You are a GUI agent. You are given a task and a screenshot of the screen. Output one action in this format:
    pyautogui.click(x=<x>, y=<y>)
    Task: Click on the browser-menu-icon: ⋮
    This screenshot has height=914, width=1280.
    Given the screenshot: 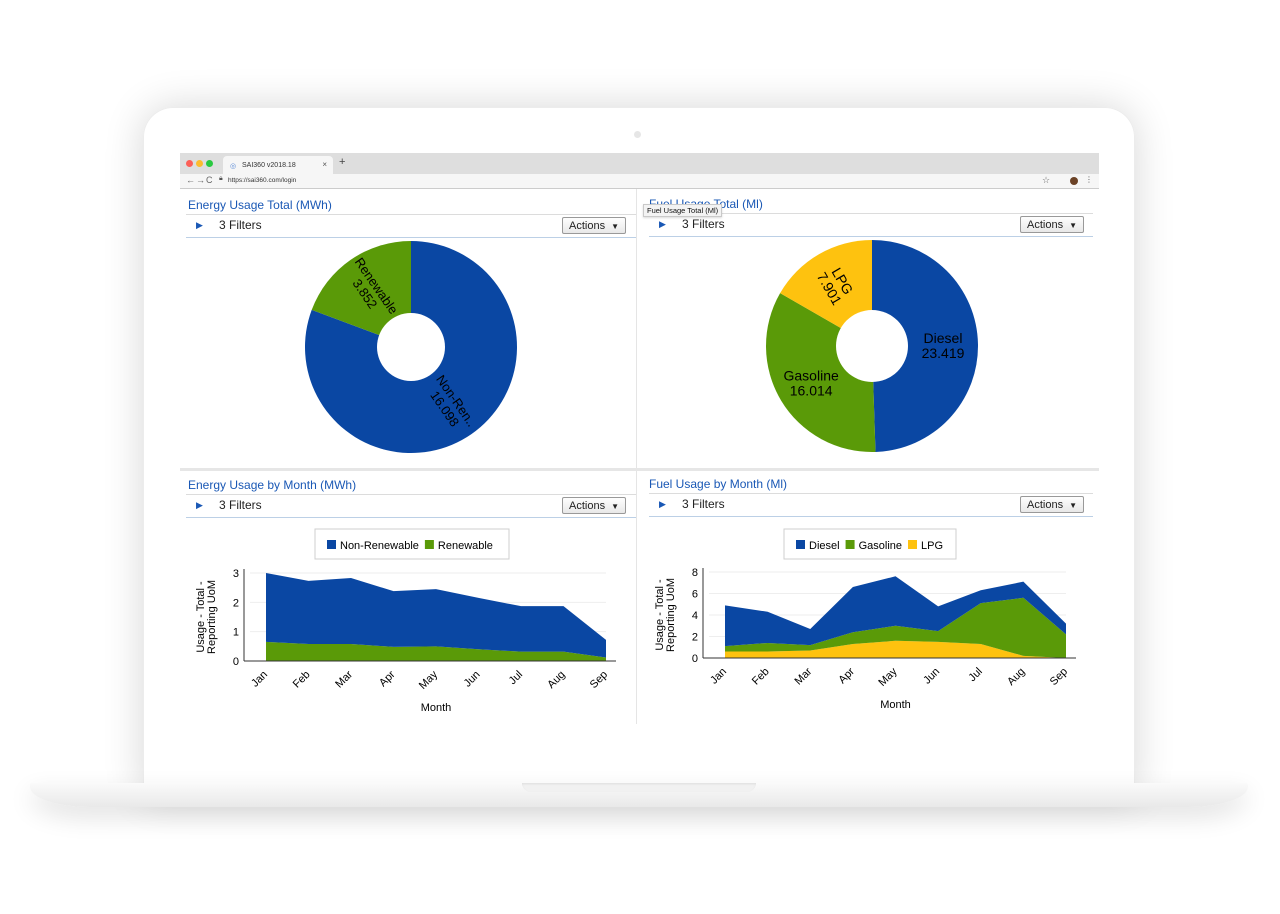 What is the action you would take?
    pyautogui.click(x=1089, y=179)
    